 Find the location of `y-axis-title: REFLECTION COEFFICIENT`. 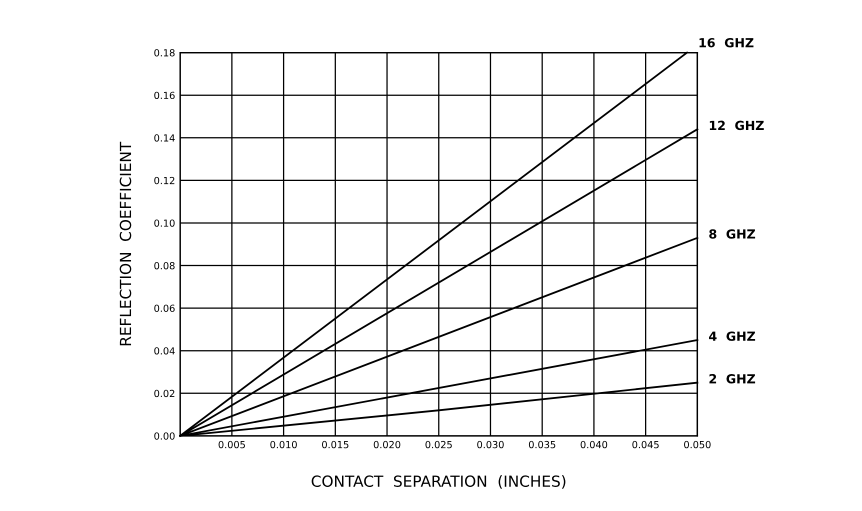

y-axis-title: REFLECTION COEFFICIENT is located at coordinates (126, 244).